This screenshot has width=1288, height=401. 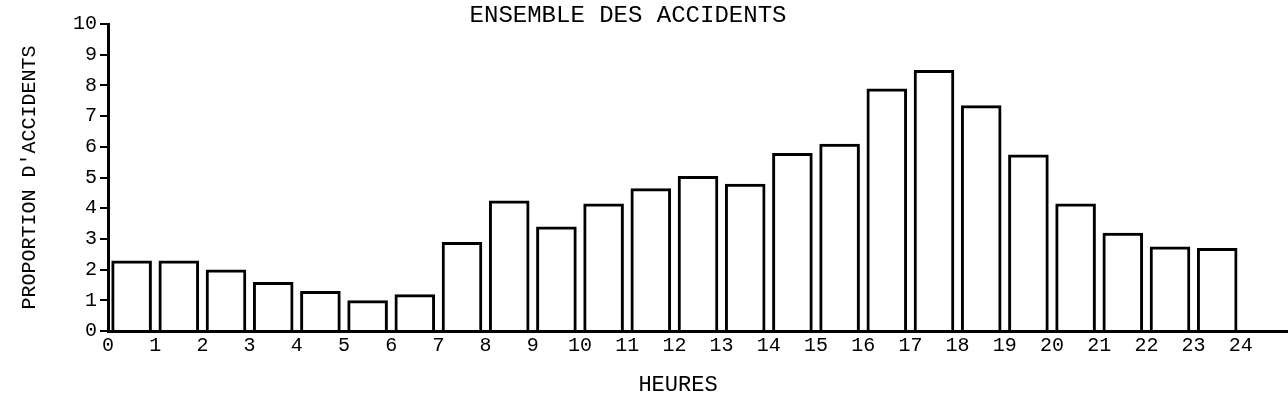 I want to click on x-tick-label: 11, so click(x=627, y=346).